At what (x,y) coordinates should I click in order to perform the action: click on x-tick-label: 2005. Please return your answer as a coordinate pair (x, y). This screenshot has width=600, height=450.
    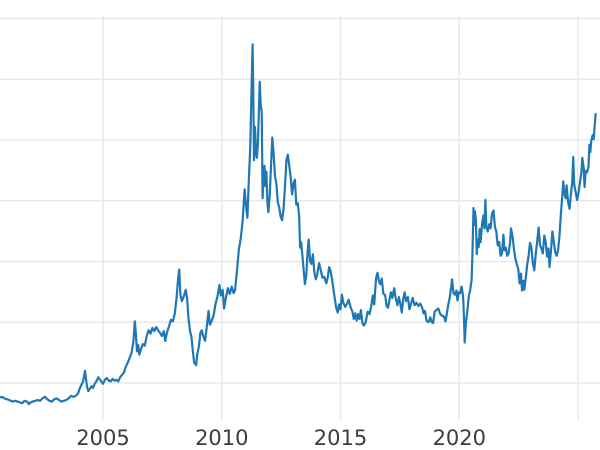
    Looking at the image, I should click on (102, 438).